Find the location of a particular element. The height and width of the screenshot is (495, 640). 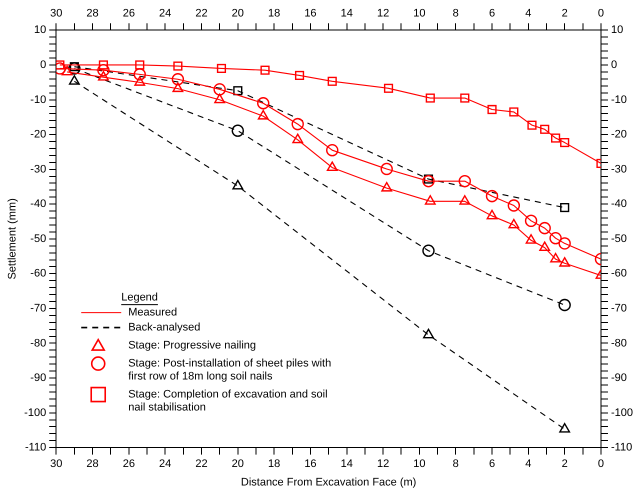

x2-tick-label: 26 is located at coordinates (128, 464).